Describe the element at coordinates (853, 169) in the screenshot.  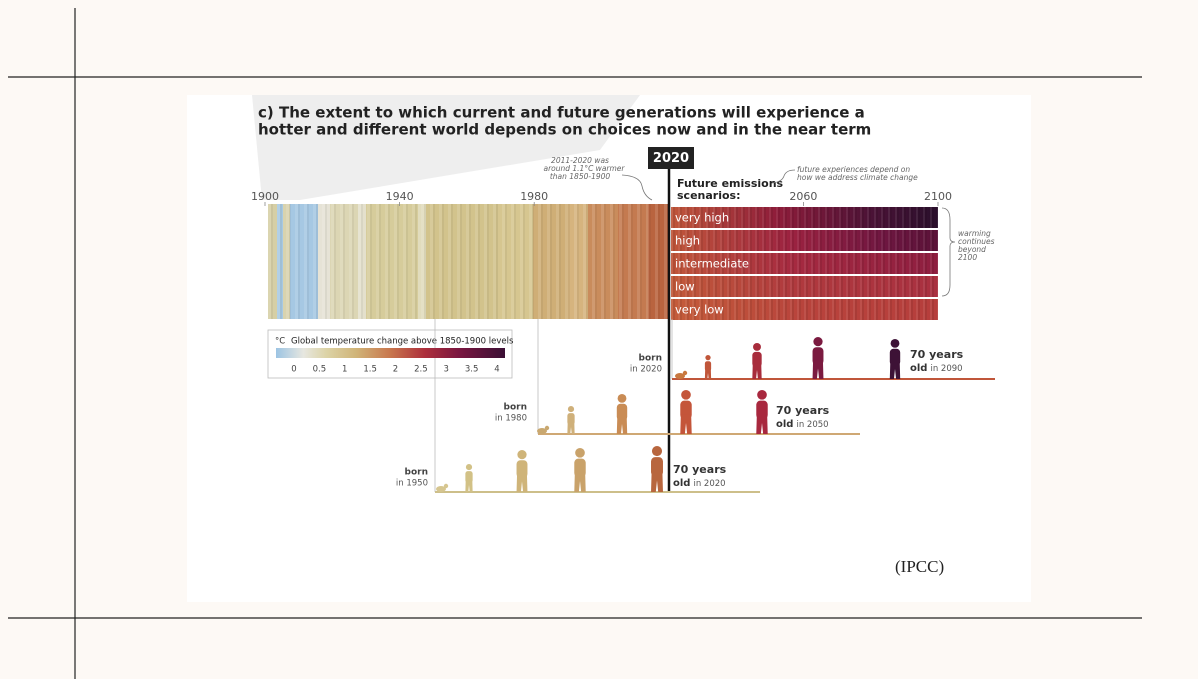
I see `note: future experiences depend on` at that location.